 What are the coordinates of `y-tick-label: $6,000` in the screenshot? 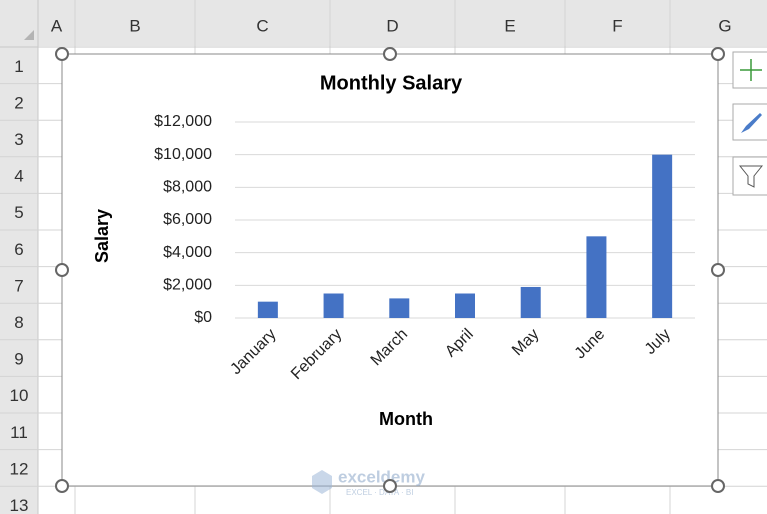 It's located at (187, 219).